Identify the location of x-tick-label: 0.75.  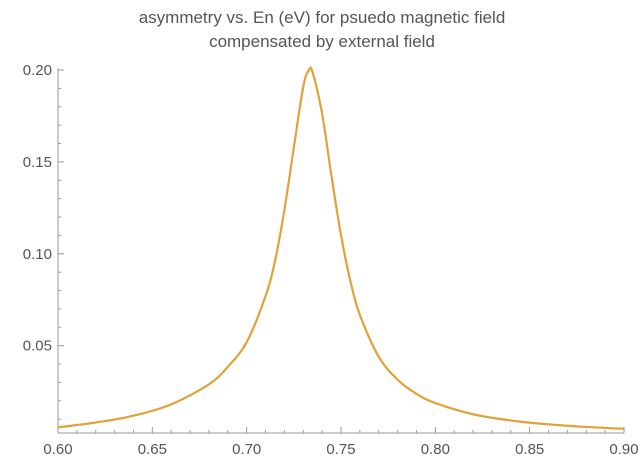
(340, 449).